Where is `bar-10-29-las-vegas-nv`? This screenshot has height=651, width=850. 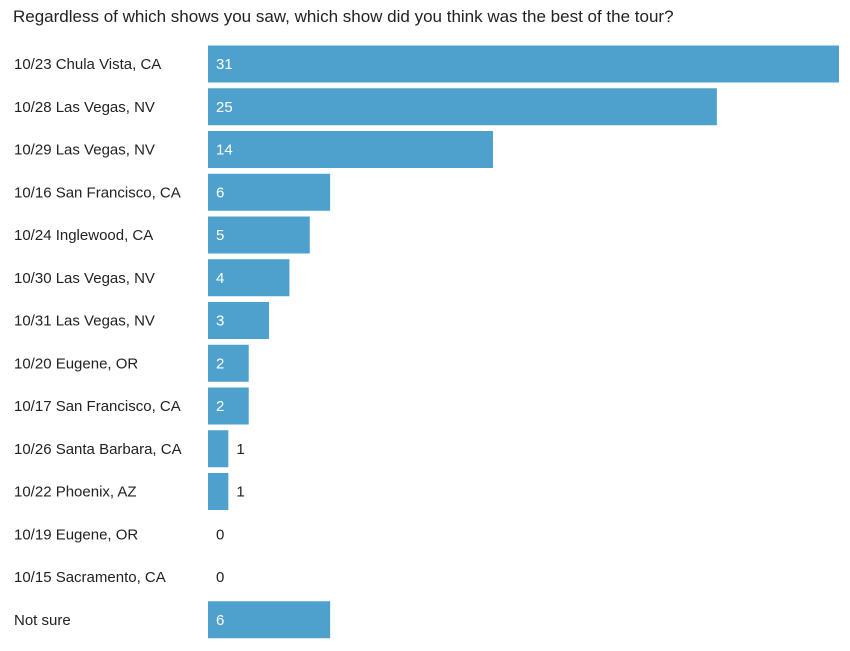
bar-10-29-las-vegas-nv is located at coordinates (350, 149).